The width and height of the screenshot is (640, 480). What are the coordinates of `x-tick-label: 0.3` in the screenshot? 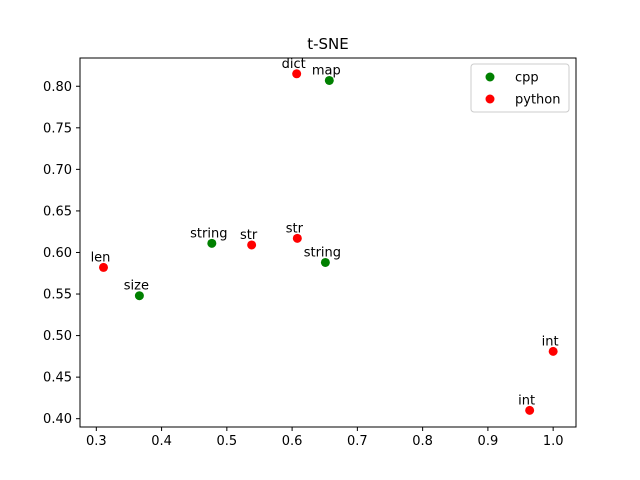 It's located at (96, 441).